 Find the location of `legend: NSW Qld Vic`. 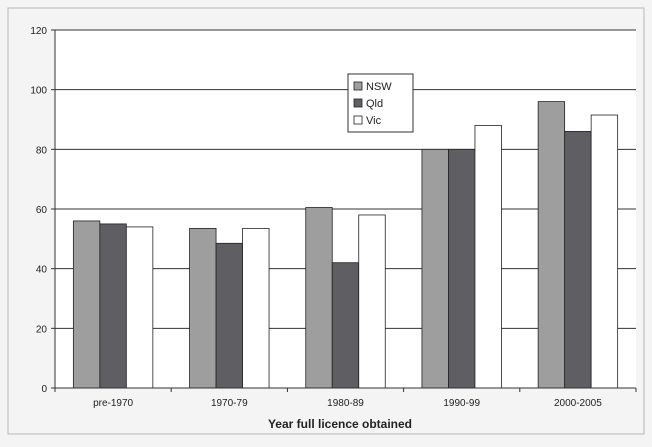

legend: NSW Qld Vic is located at coordinates (380, 103).